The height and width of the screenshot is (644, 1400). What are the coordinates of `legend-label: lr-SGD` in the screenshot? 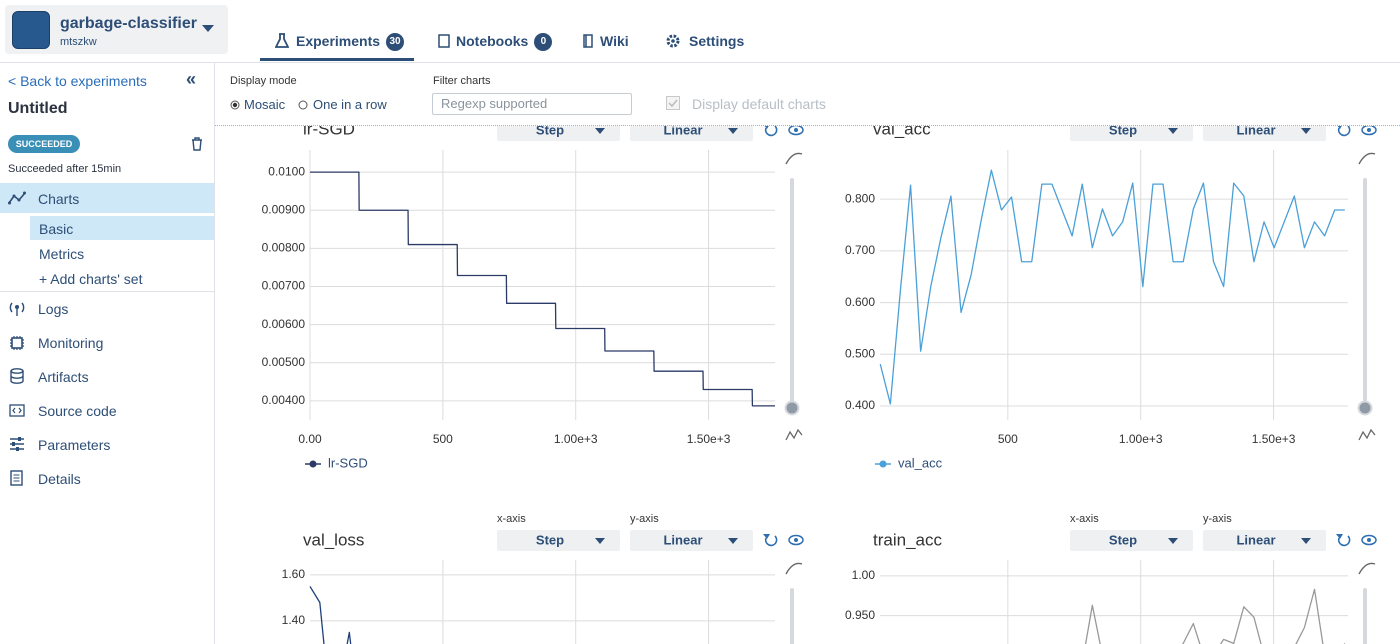 It's located at (348, 462).